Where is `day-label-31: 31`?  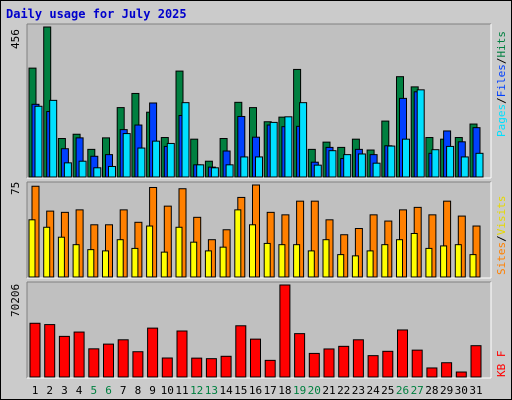
day-label-31: 31 is located at coordinates (475, 390).